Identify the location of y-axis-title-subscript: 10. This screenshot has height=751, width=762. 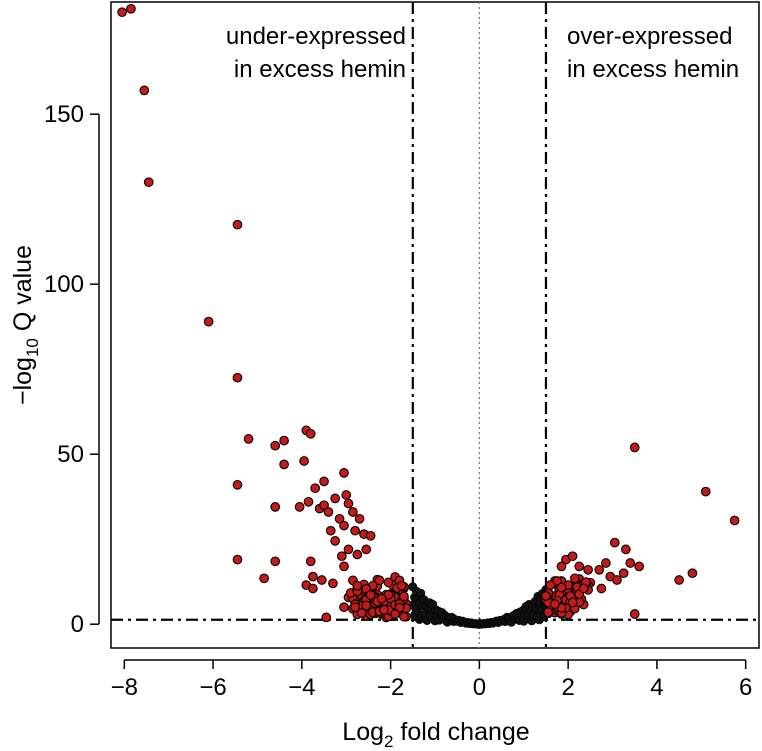
(32, 347).